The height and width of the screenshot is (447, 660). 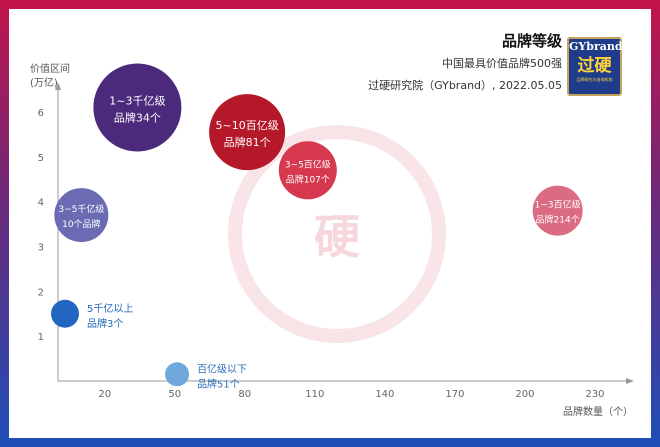 I want to click on logo-main-text: 过硬, so click(x=594, y=66).